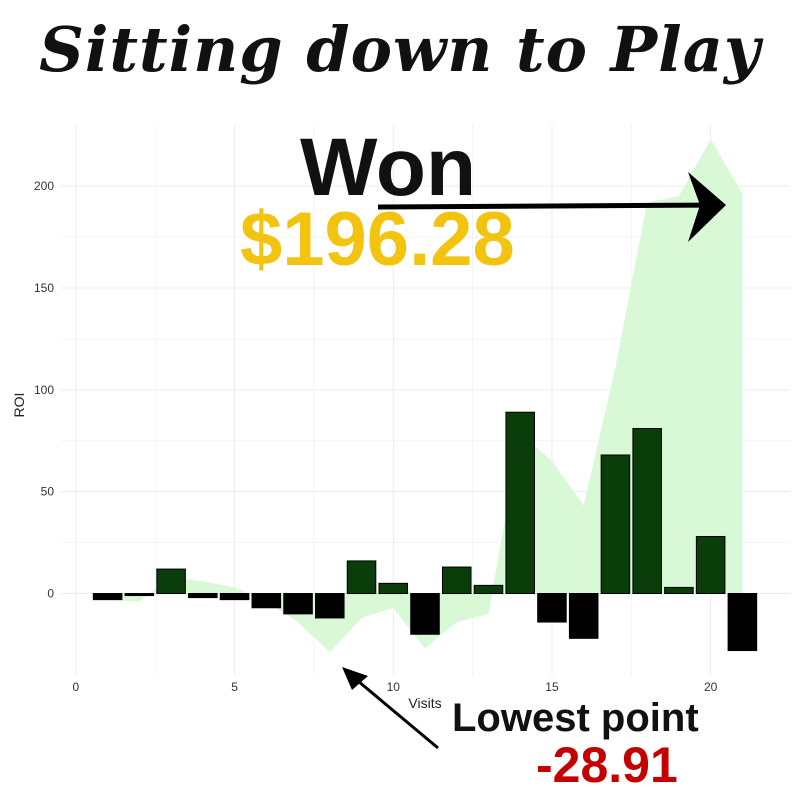 Image resolution: width=800 pixels, height=800 pixels. What do you see at coordinates (711, 687) in the screenshot?
I see `x-tick-label: 20` at bounding box center [711, 687].